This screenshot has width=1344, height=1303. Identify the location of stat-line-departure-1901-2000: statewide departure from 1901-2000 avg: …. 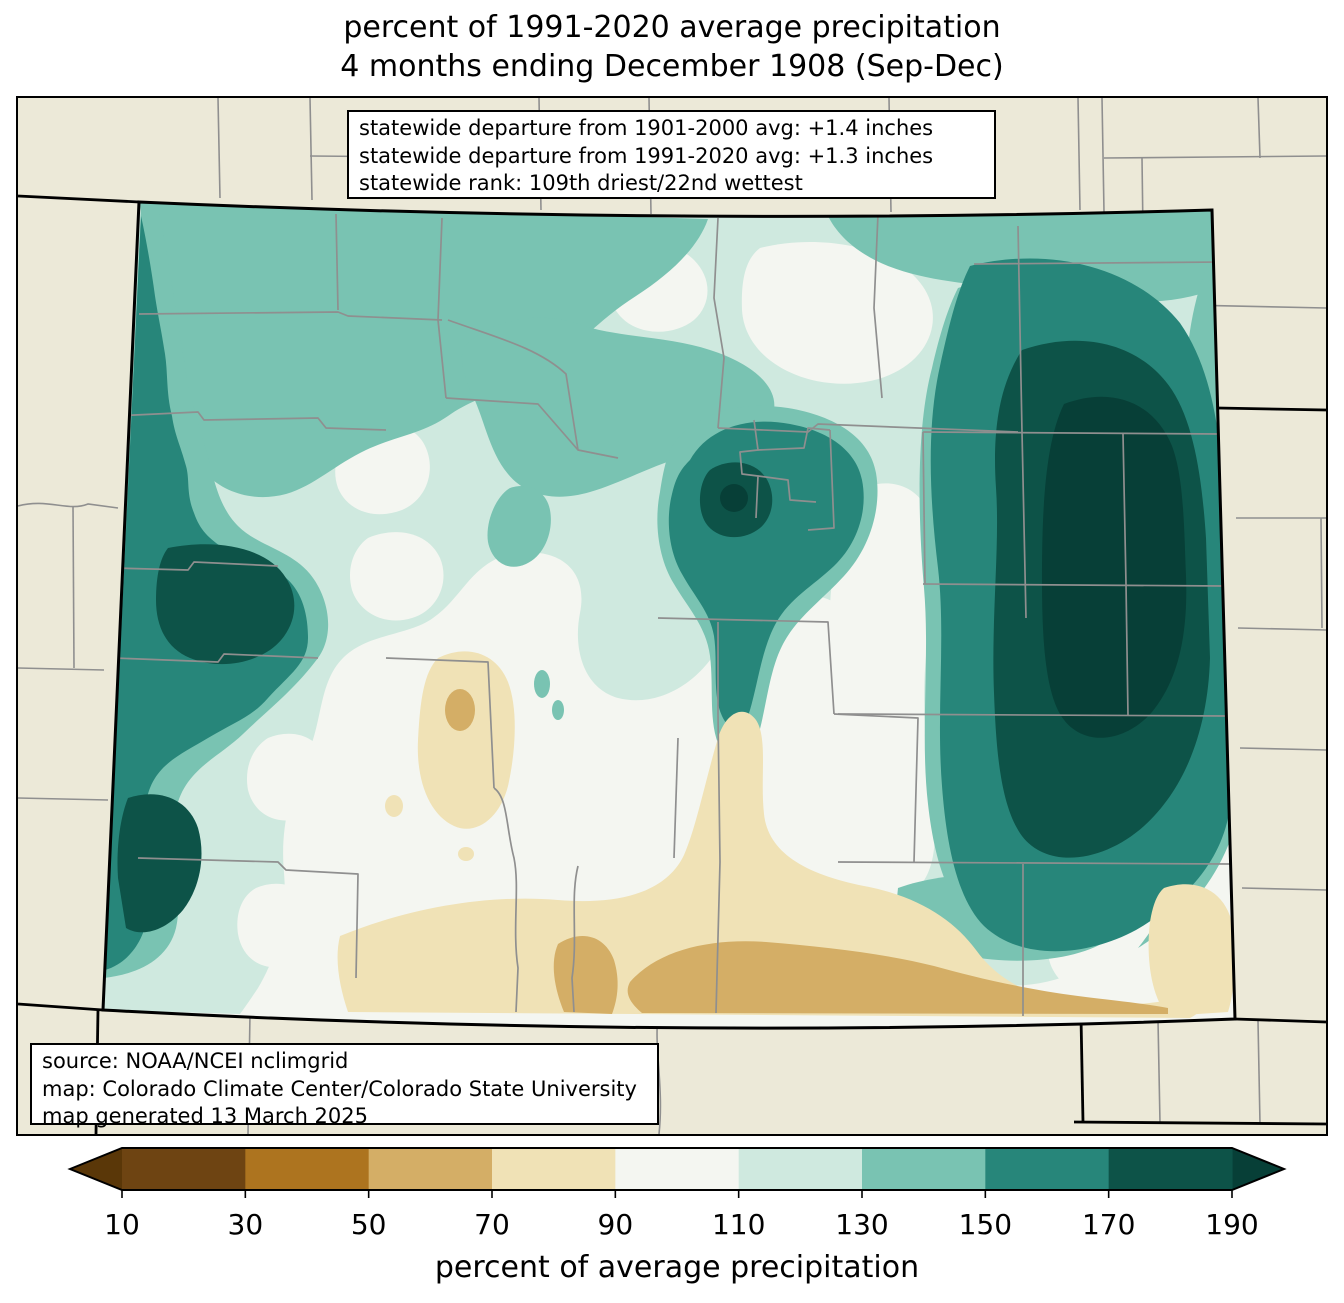
(646, 128).